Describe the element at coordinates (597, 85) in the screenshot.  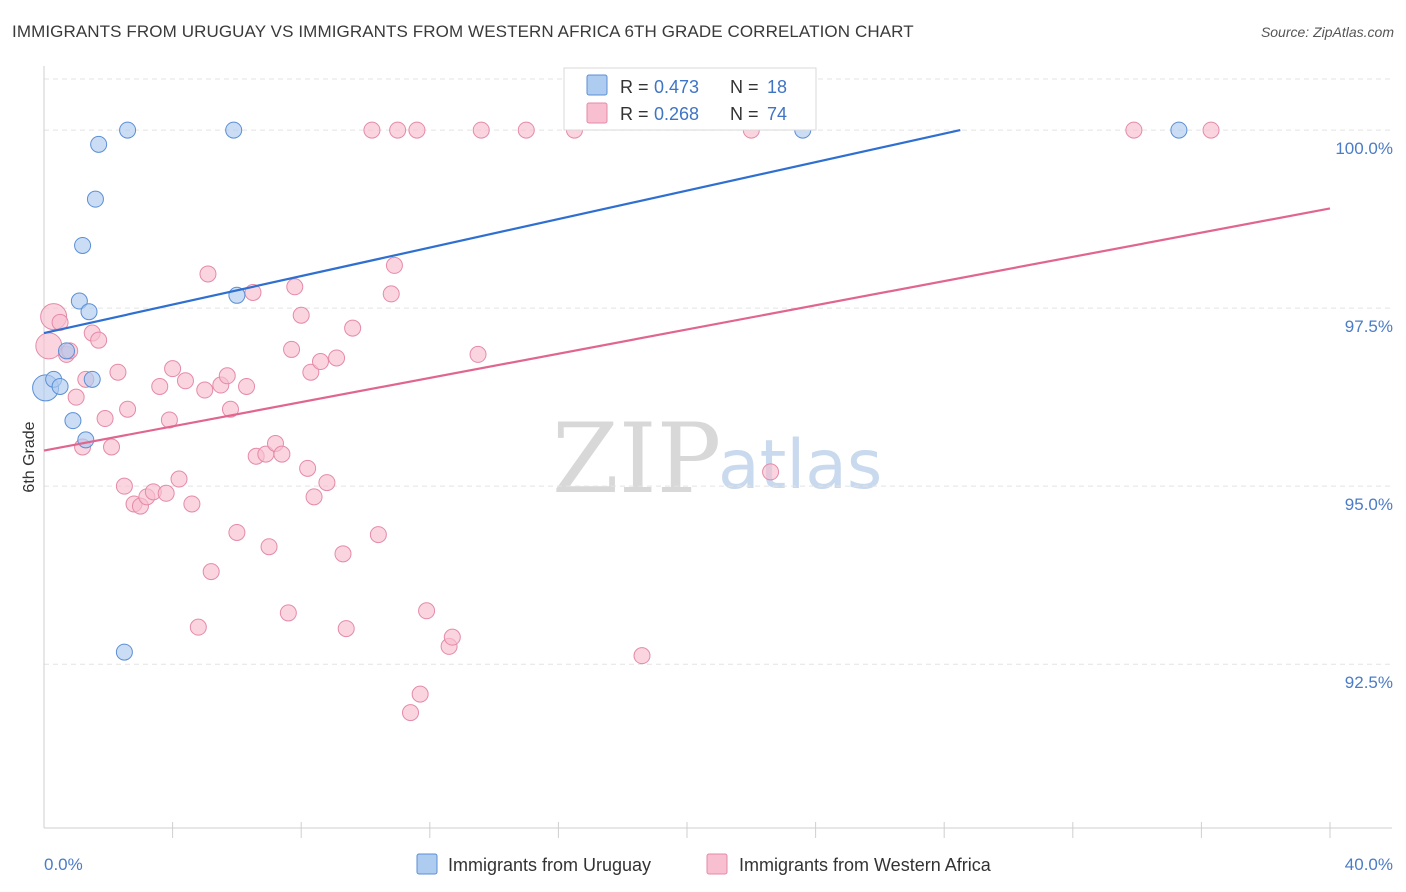
I see `legend-swatch-uruguay` at that location.